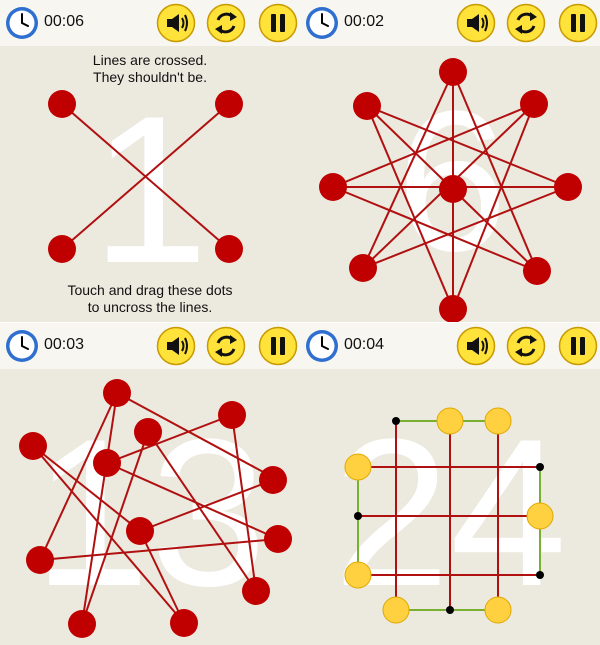 The height and width of the screenshot is (645, 600). Describe the element at coordinates (150, 290) in the screenshot. I see `hint-line: Touch and drag these dots` at that location.